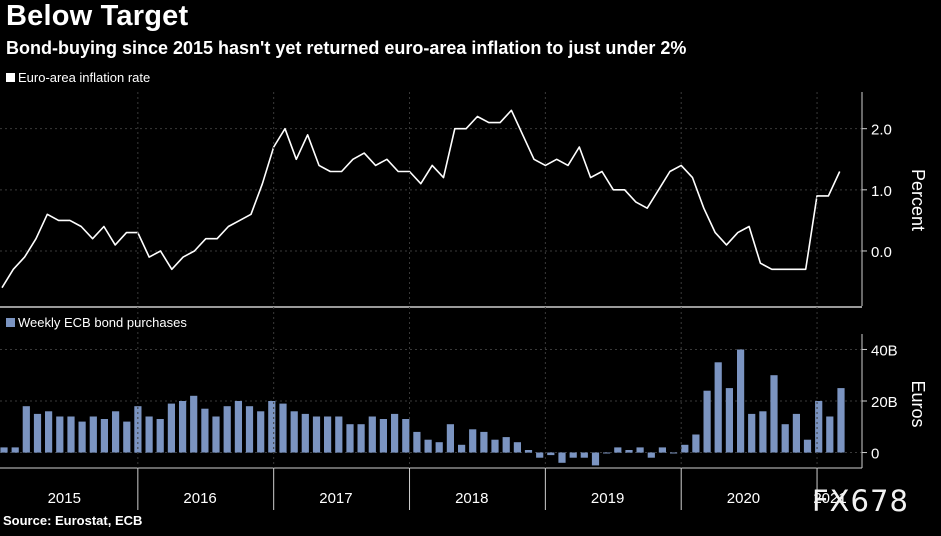 This screenshot has height=536, width=941. Describe the element at coordinates (10, 77) in the screenshot. I see `inflation-legend-swatch` at that location.